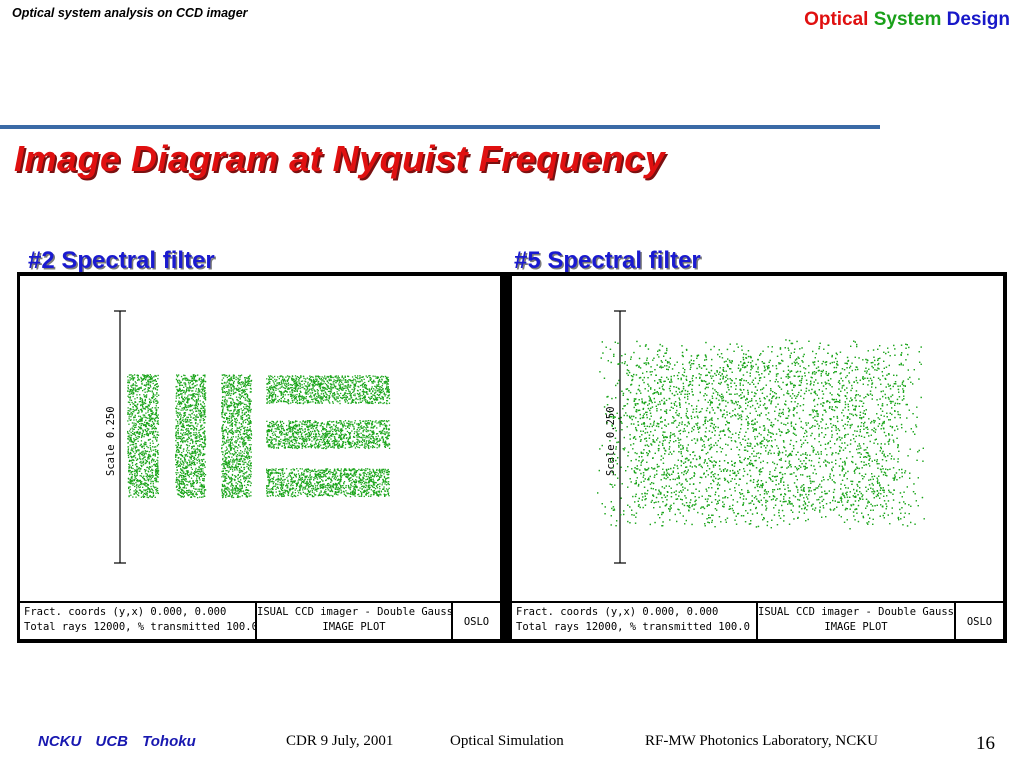  Describe the element at coordinates (617, 612) in the screenshot. I see `info-line1-right: Fract. coords (y,x) 0.000, 0.000` at that location.